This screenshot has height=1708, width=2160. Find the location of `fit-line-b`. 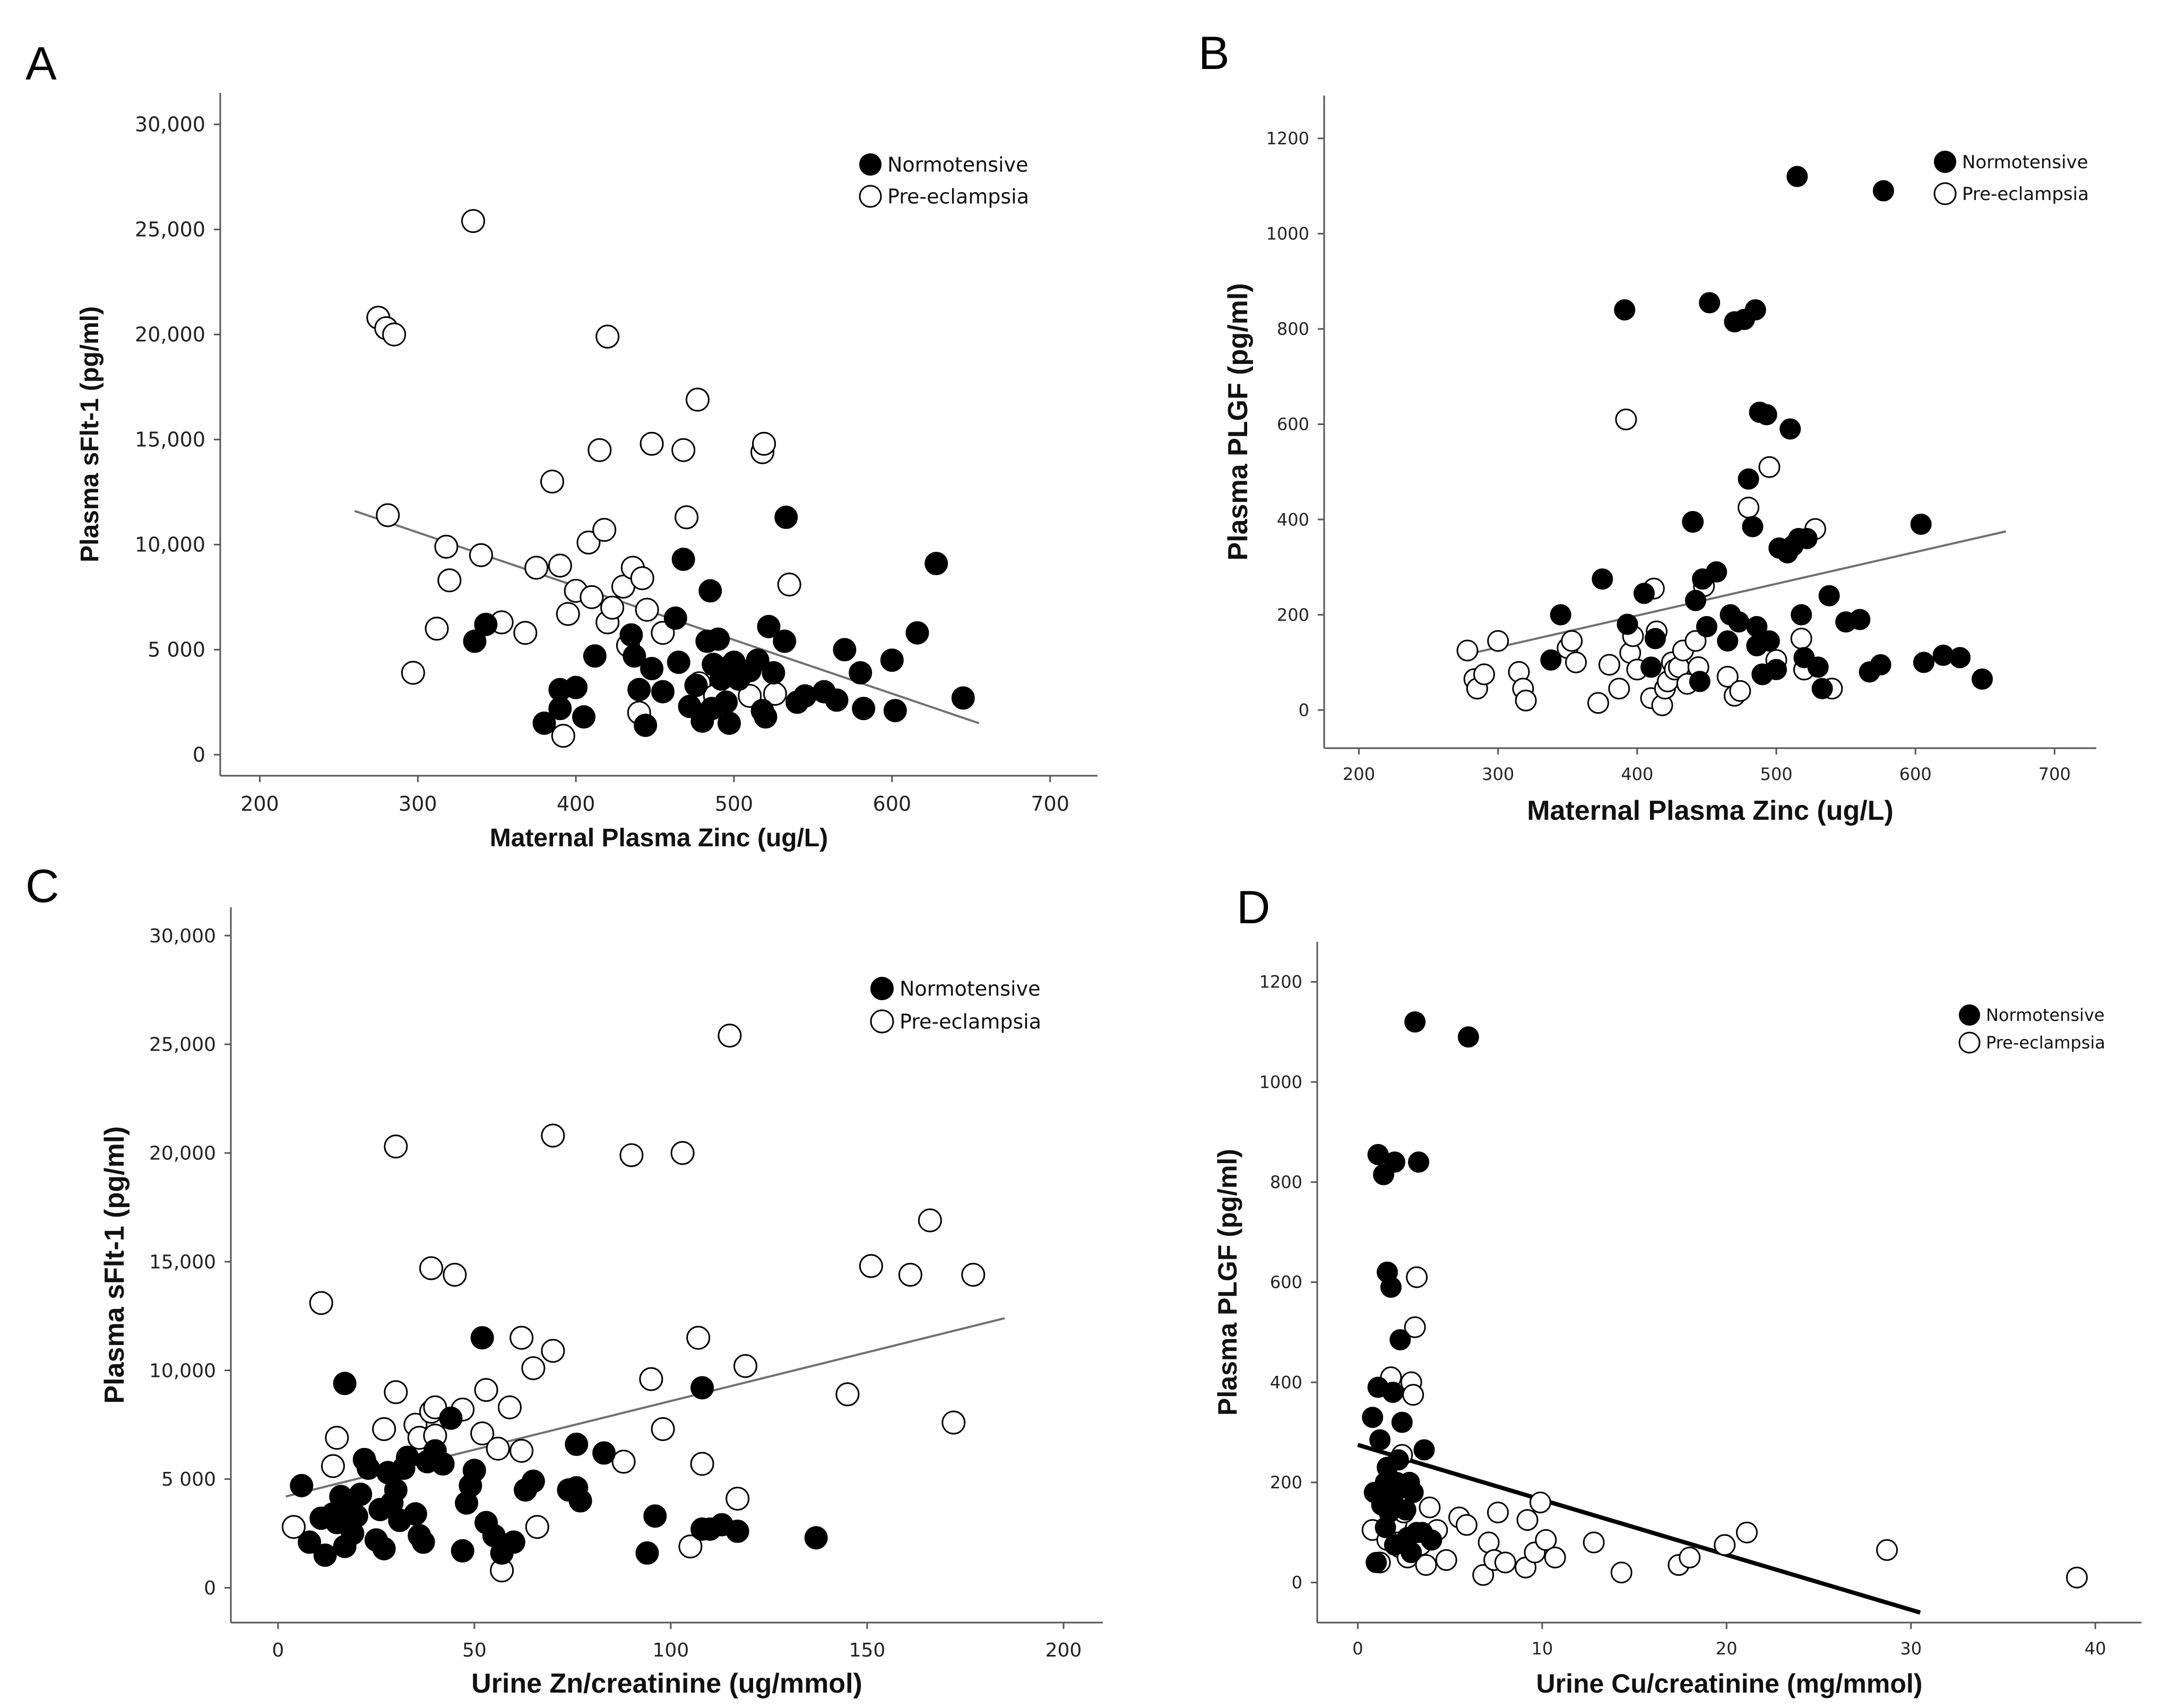

fit-line-b is located at coordinates (1735, 593).